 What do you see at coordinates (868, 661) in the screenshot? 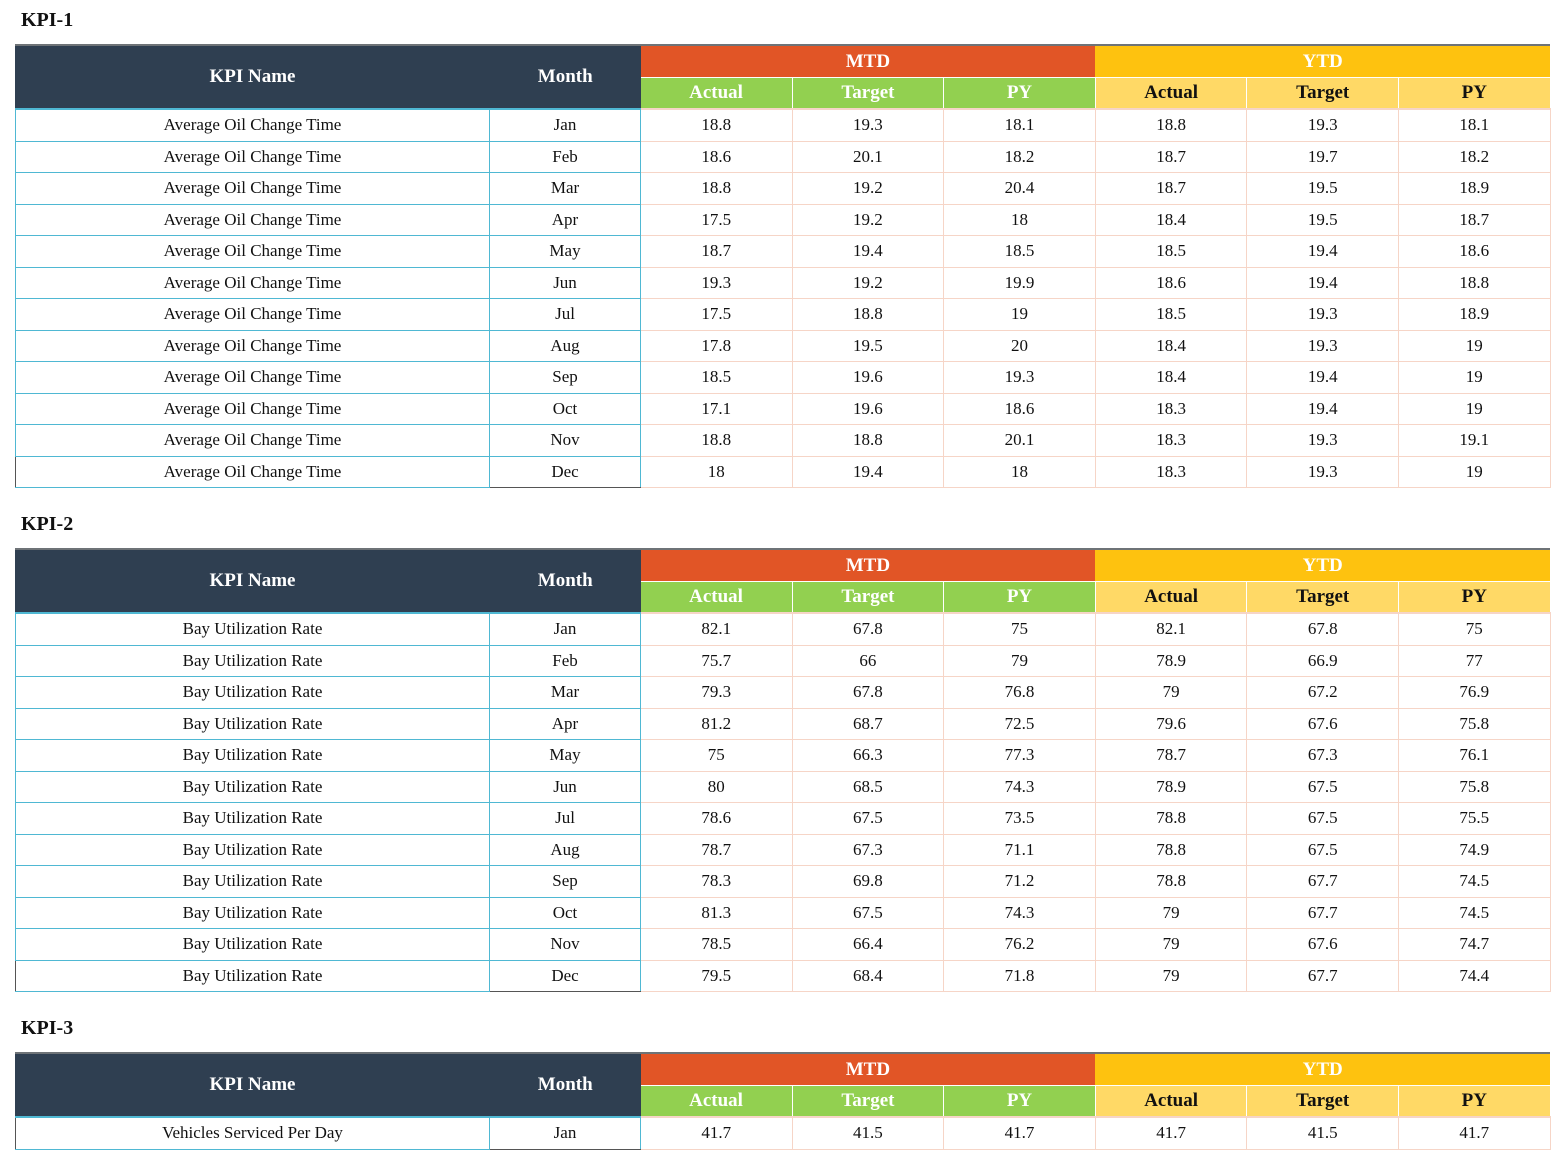
I see `mtd-target-cell: 66` at bounding box center [868, 661].